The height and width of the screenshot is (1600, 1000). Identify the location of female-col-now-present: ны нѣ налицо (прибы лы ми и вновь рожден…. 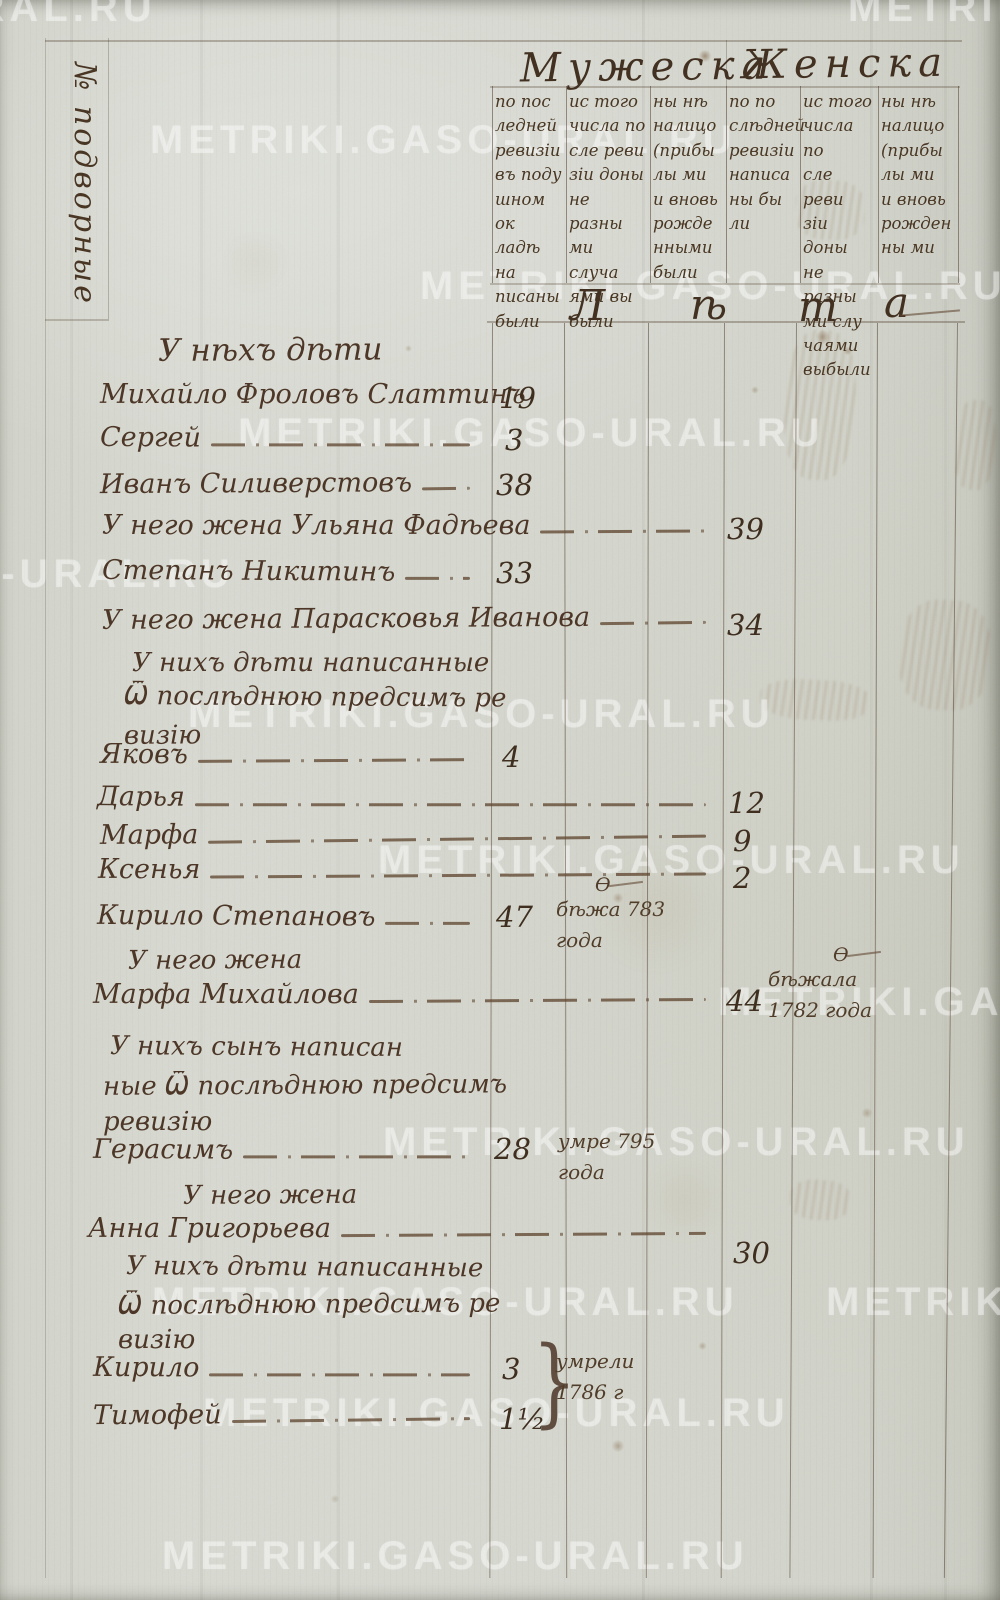
(916, 175).